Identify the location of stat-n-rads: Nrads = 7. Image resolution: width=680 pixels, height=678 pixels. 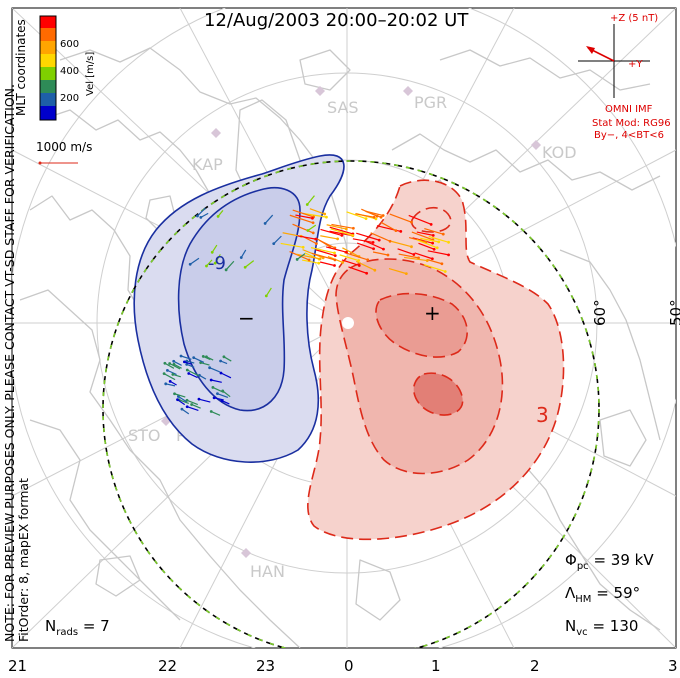
(77, 627).